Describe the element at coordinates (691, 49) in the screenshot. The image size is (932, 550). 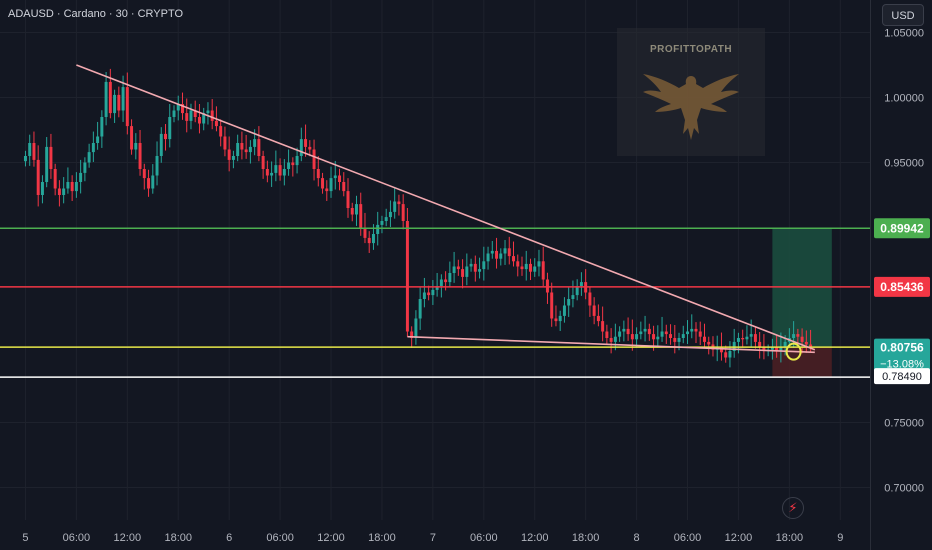
I see `watermark-text: PROFITTOPATH` at that location.